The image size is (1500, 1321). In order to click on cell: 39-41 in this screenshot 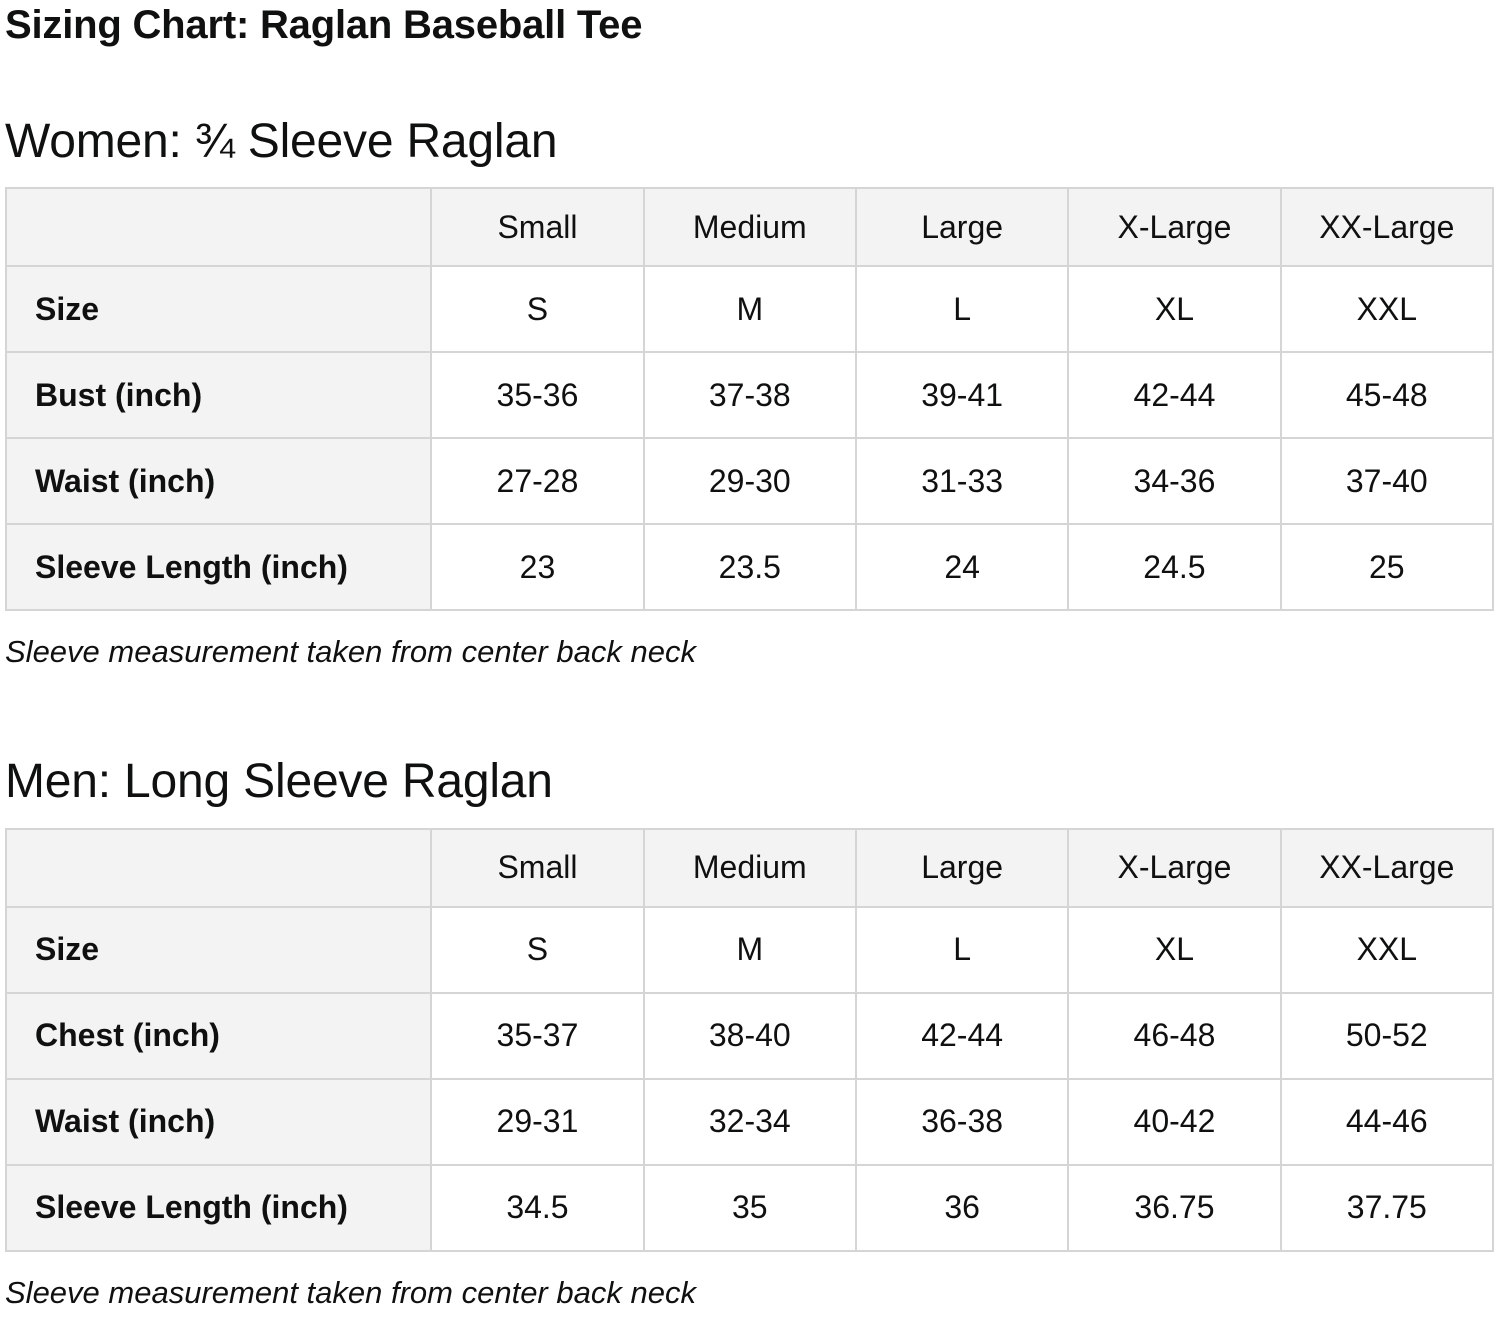, I will do `click(962, 395)`.